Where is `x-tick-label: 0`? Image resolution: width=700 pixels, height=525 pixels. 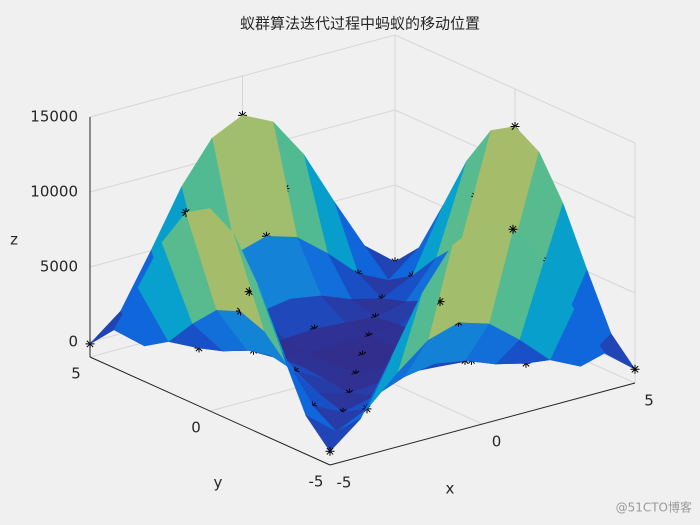
x-tick-label: 0 is located at coordinates (497, 442).